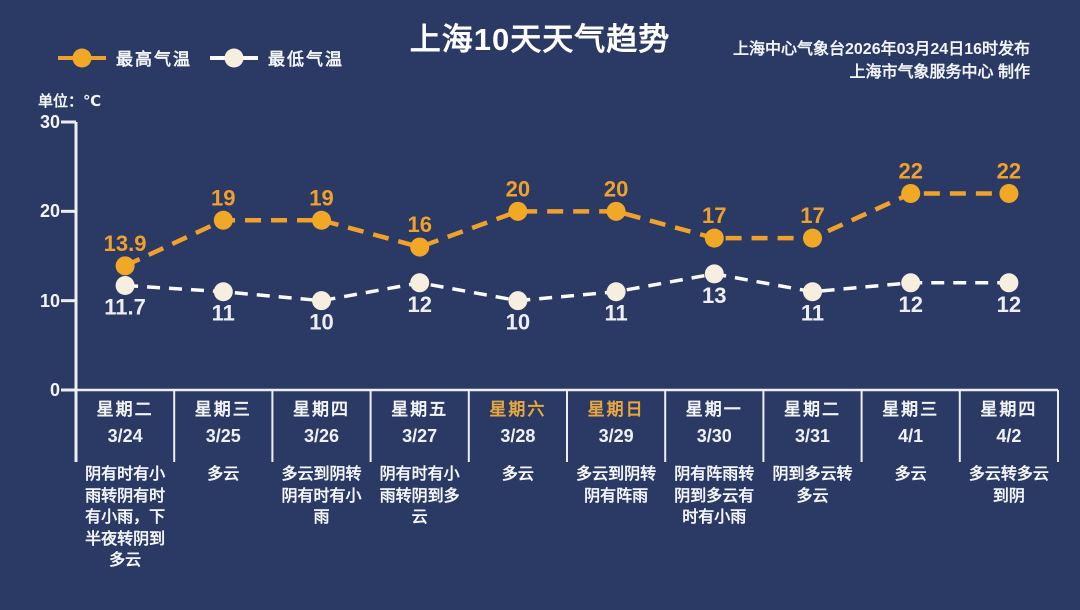  Describe the element at coordinates (812, 485) in the screenshot. I see `weather-description: 阴到多云转 多云` at that location.